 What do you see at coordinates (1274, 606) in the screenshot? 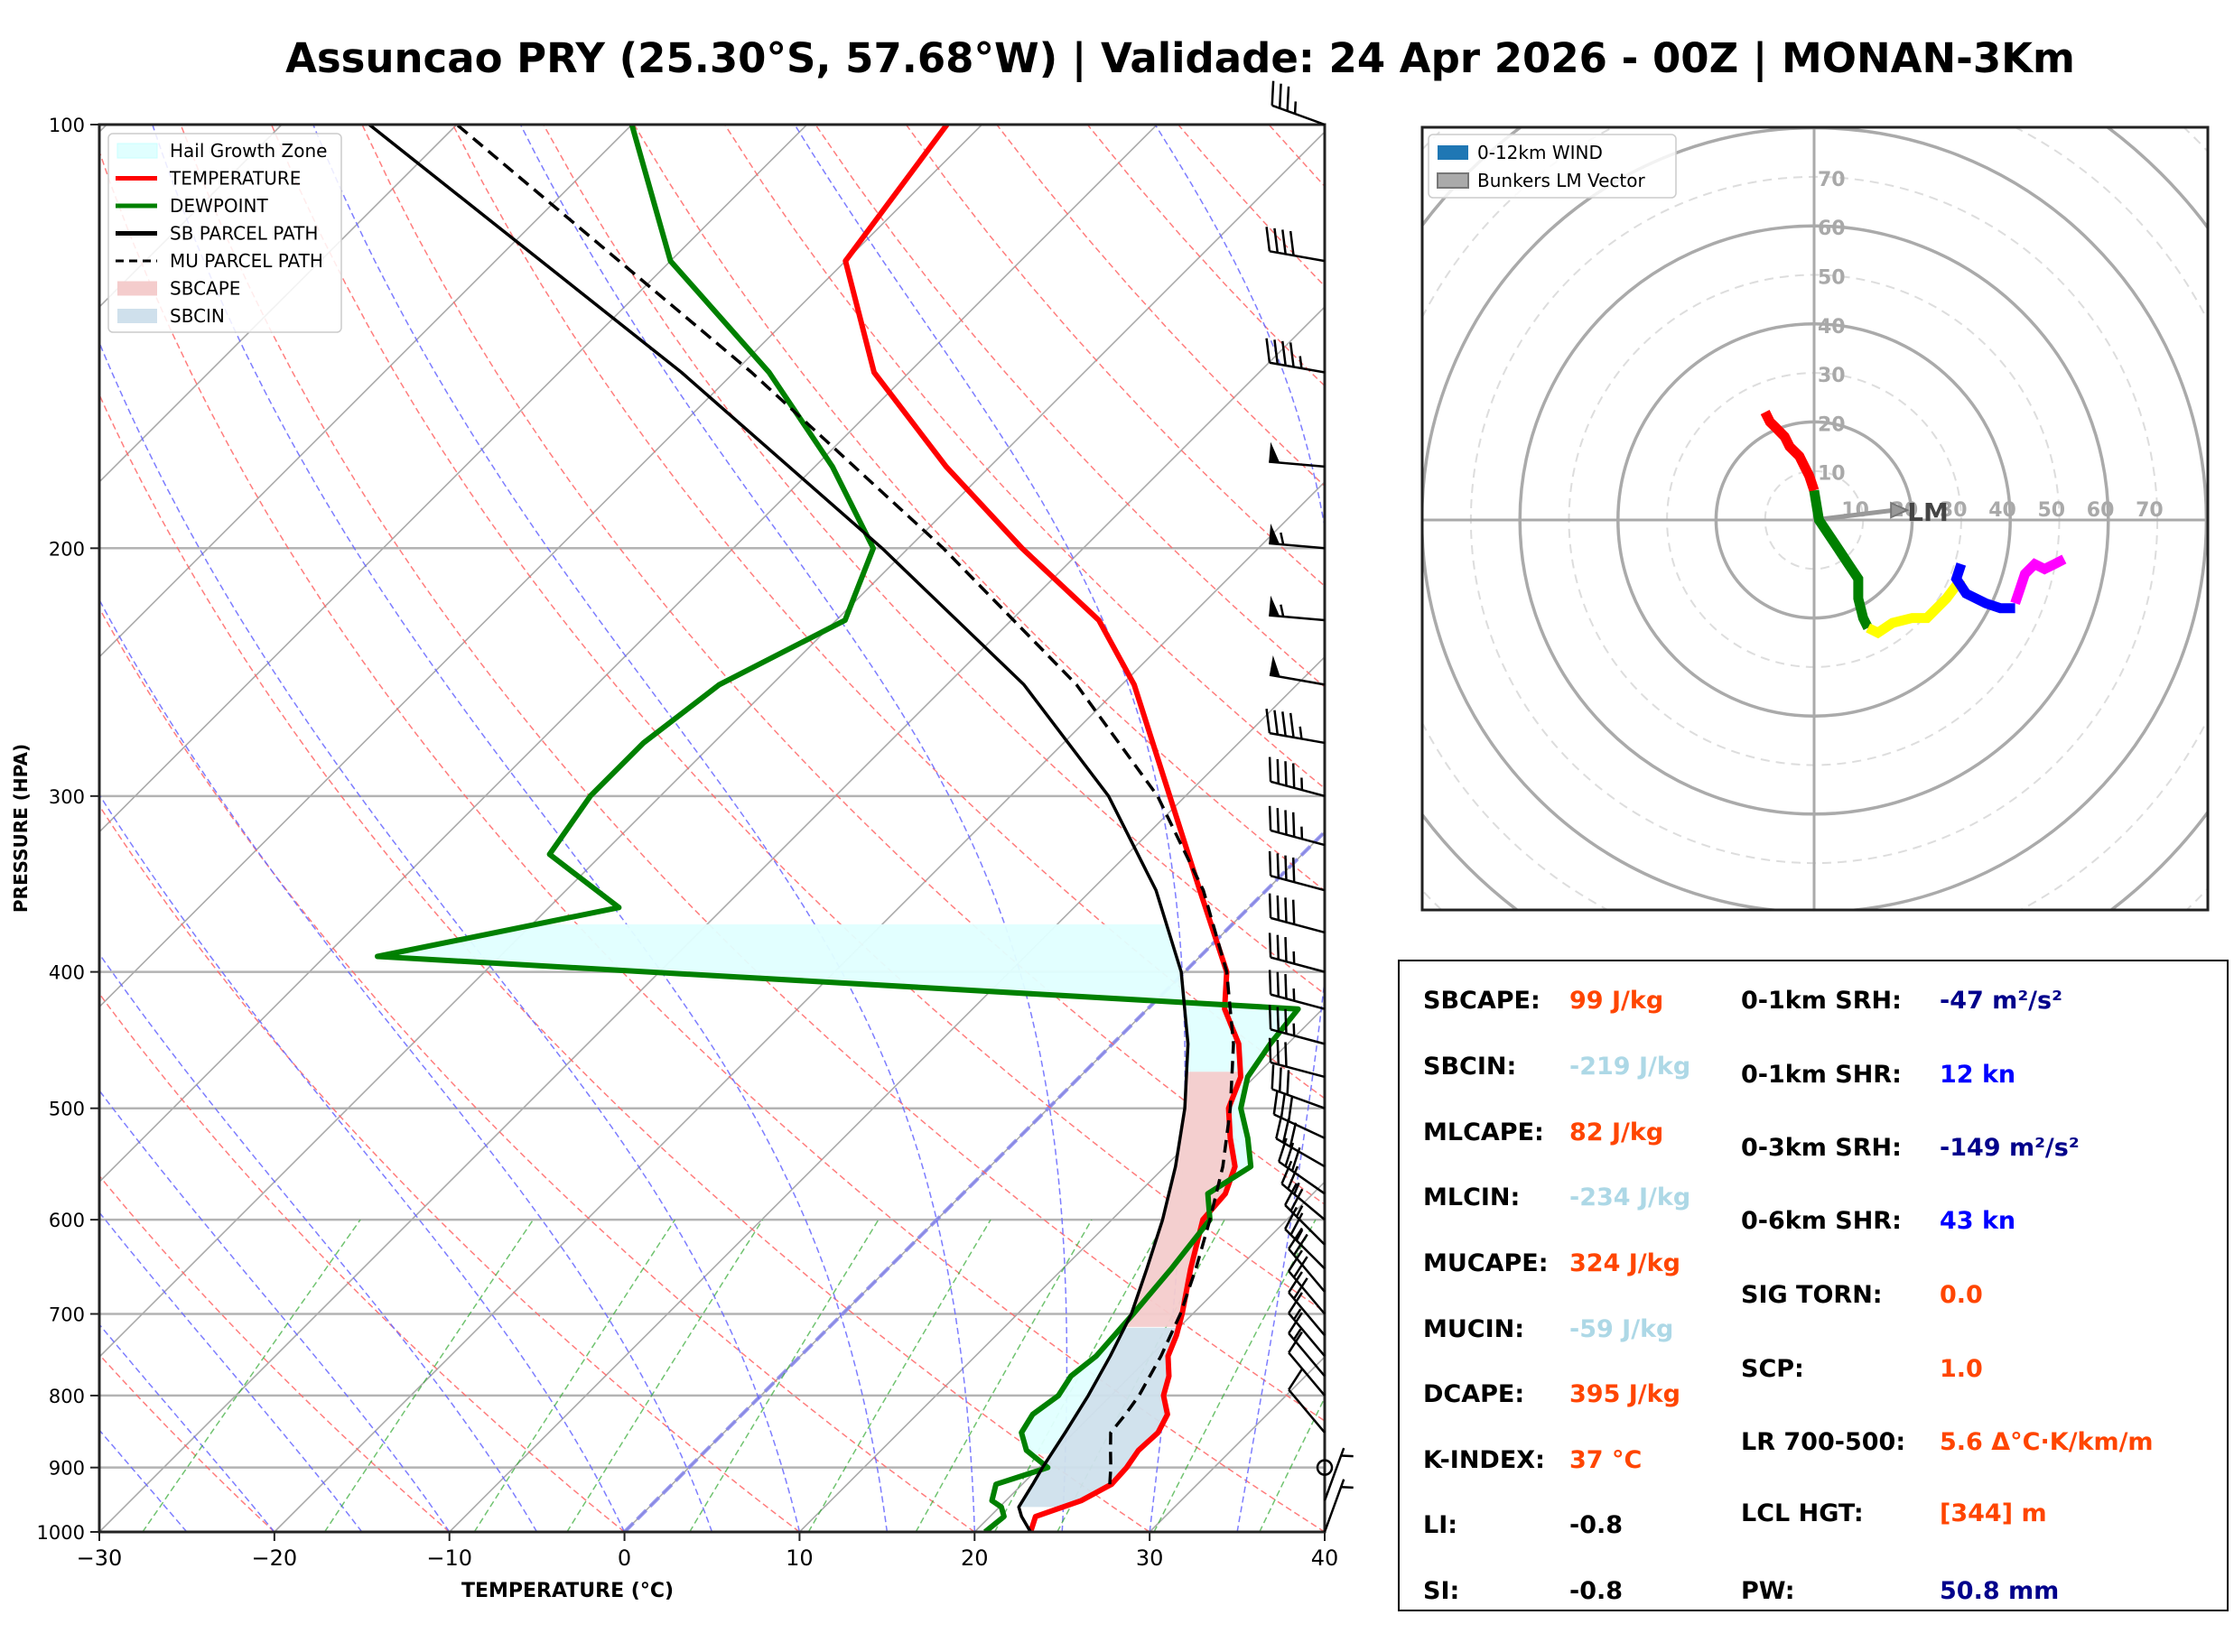
I see `barb-flag` at bounding box center [1274, 606].